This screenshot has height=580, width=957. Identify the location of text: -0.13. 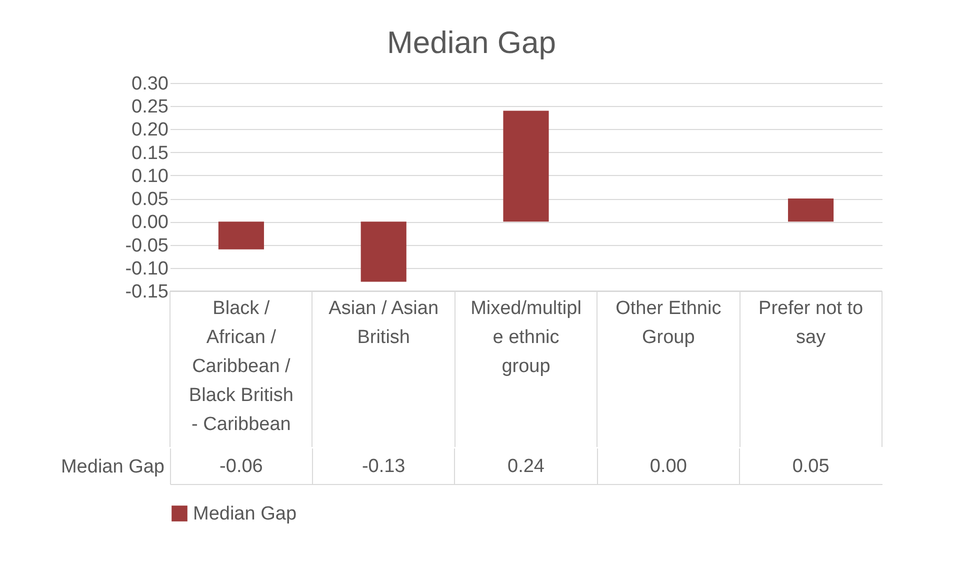
(384, 466).